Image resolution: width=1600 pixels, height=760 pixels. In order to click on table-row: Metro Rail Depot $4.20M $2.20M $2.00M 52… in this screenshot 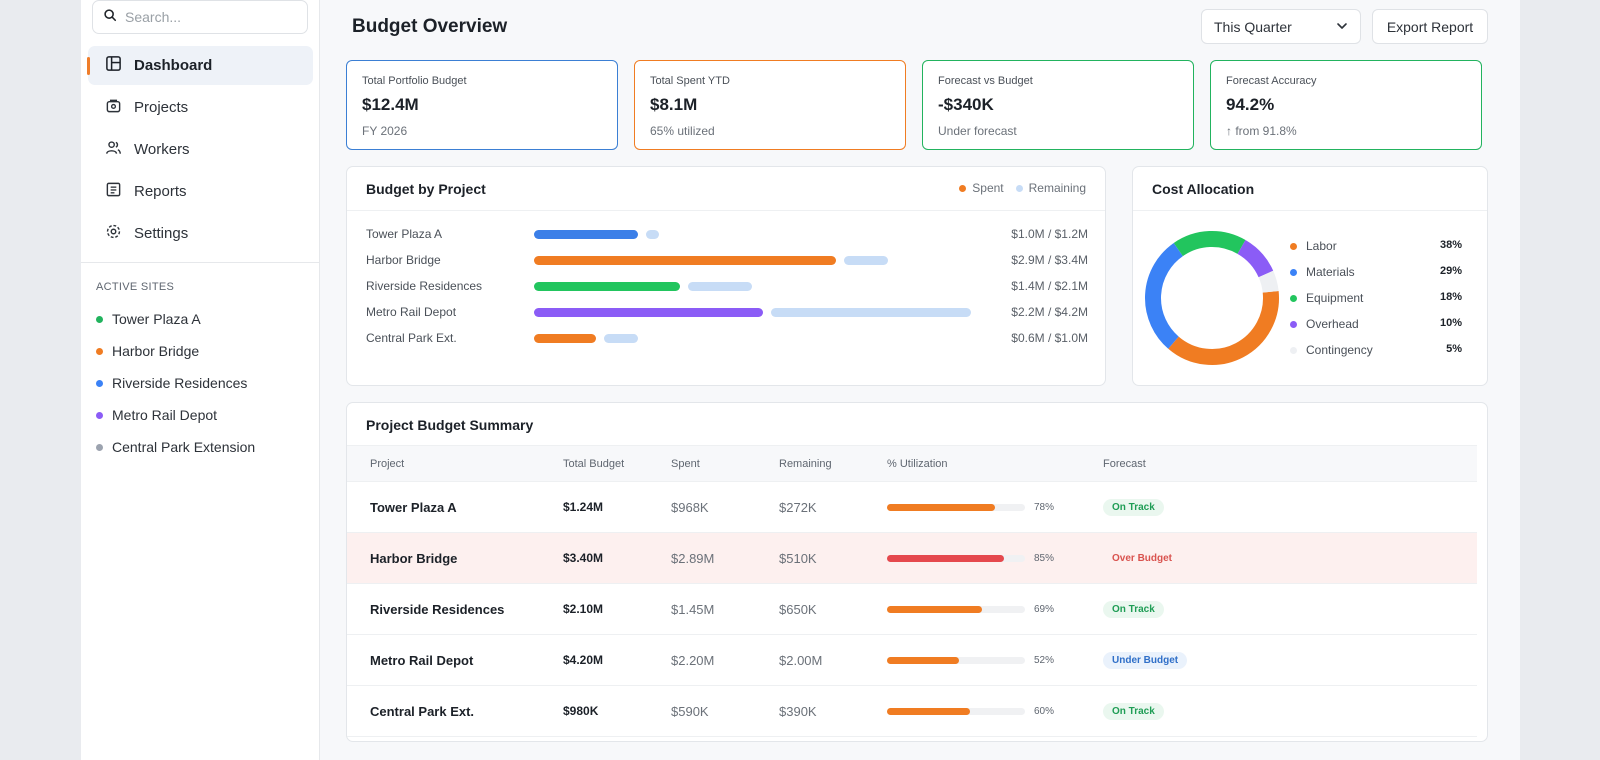, I will do `click(912, 660)`.